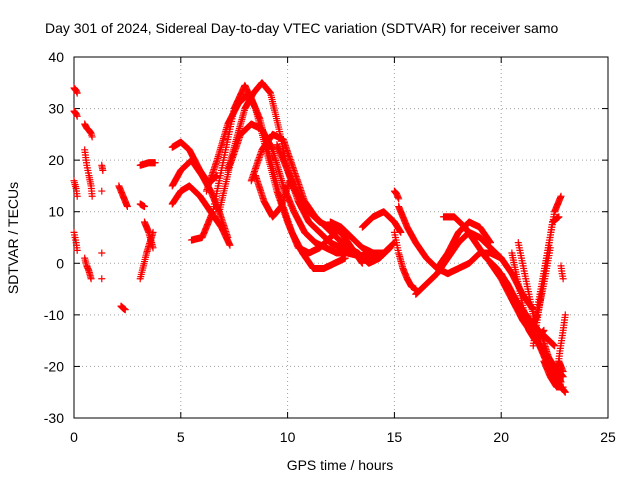 This screenshot has height=480, width=640. What do you see at coordinates (562, 272) in the screenshot?
I see `series-arc46` at bounding box center [562, 272].